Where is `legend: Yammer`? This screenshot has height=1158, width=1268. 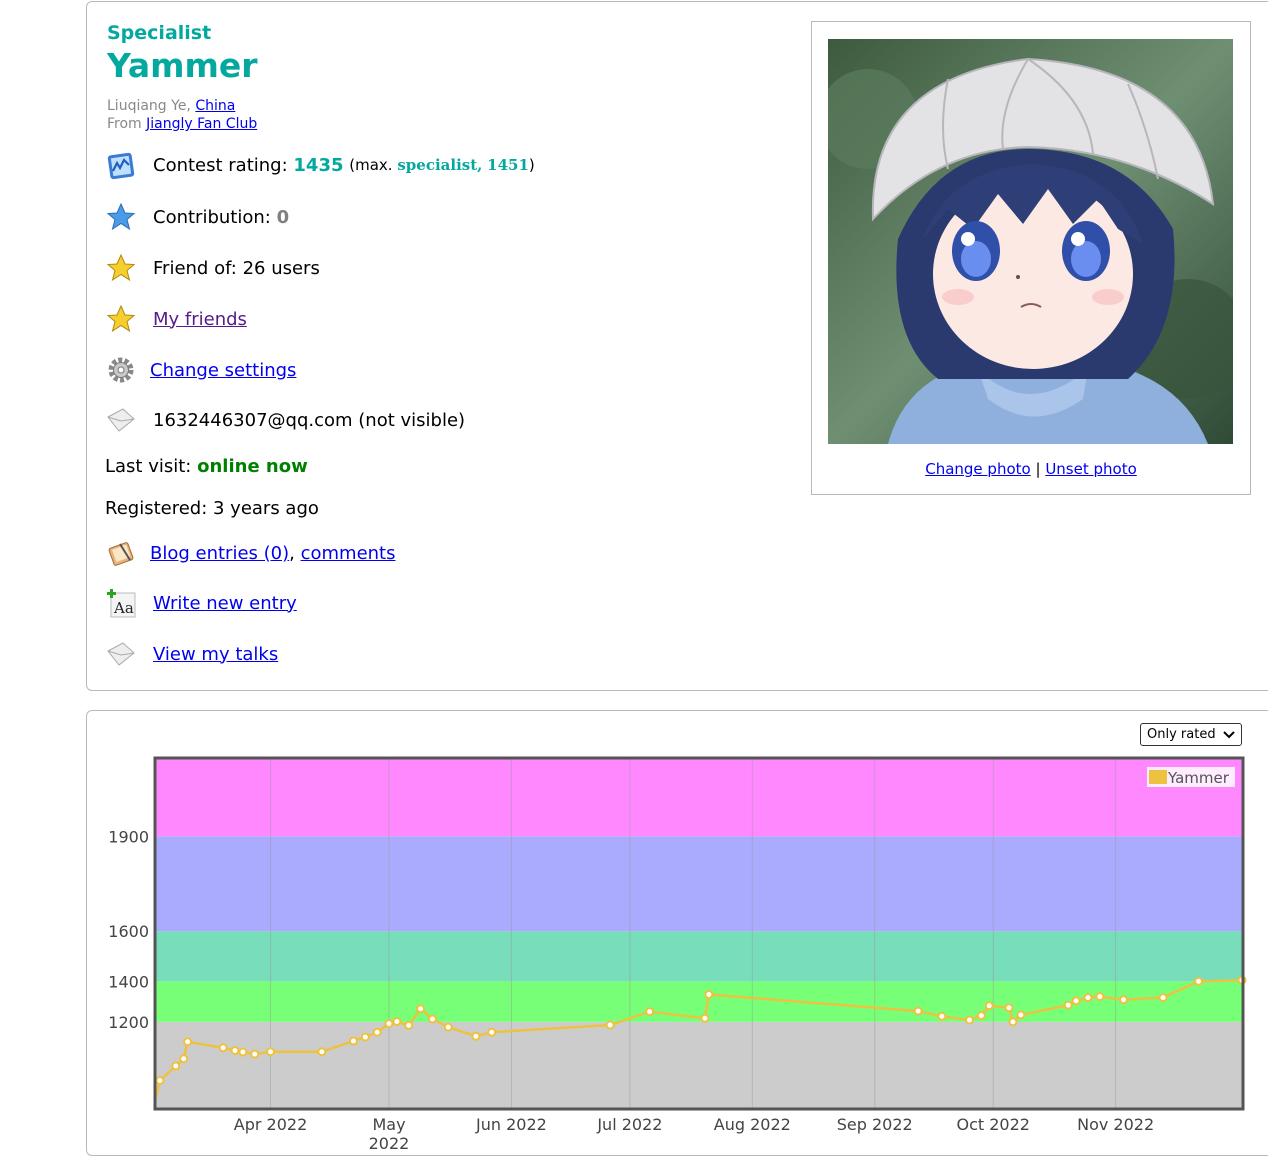
legend: Yammer is located at coordinates (1191, 777).